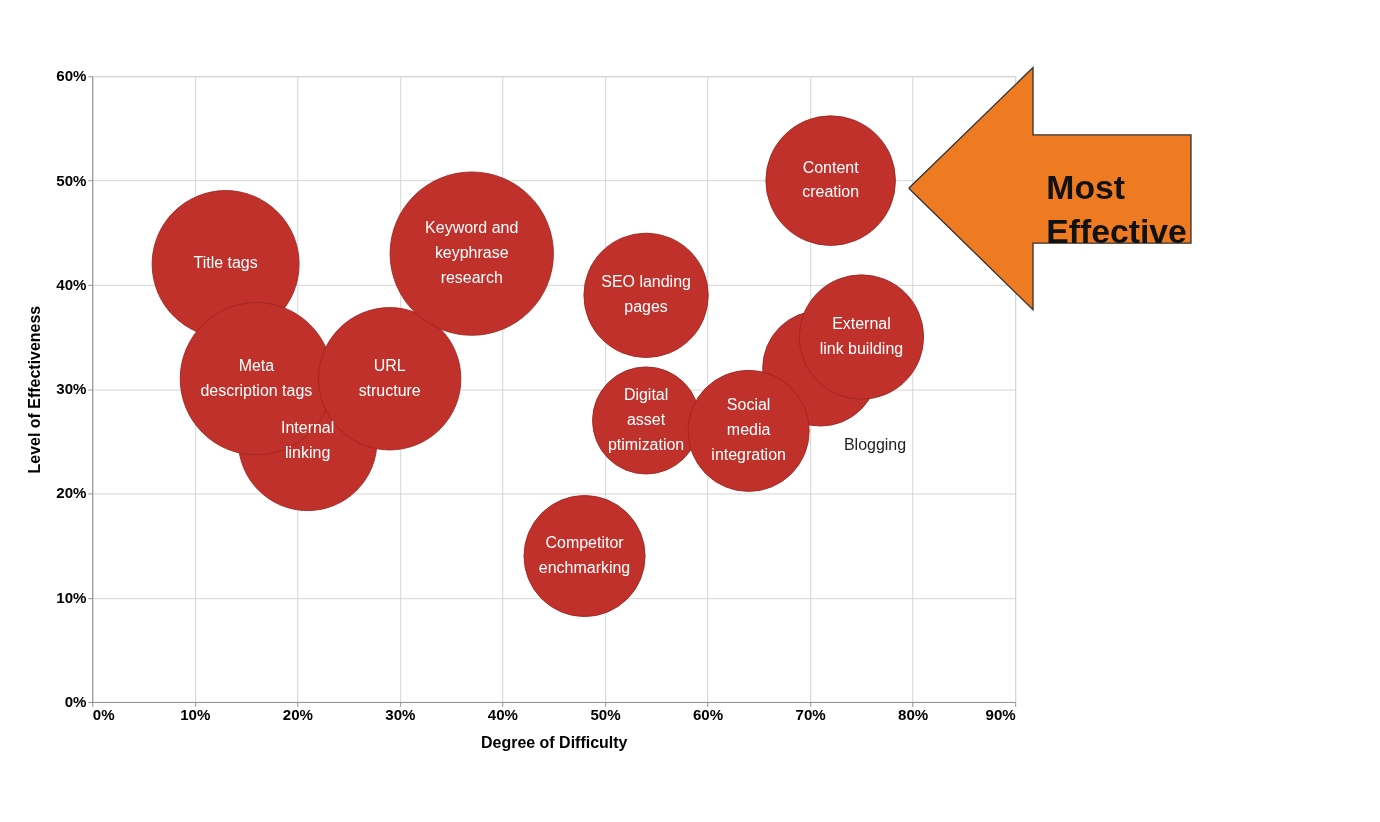 The width and height of the screenshot is (1380, 822). I want to click on series-label: Social media integration, so click(748, 430).